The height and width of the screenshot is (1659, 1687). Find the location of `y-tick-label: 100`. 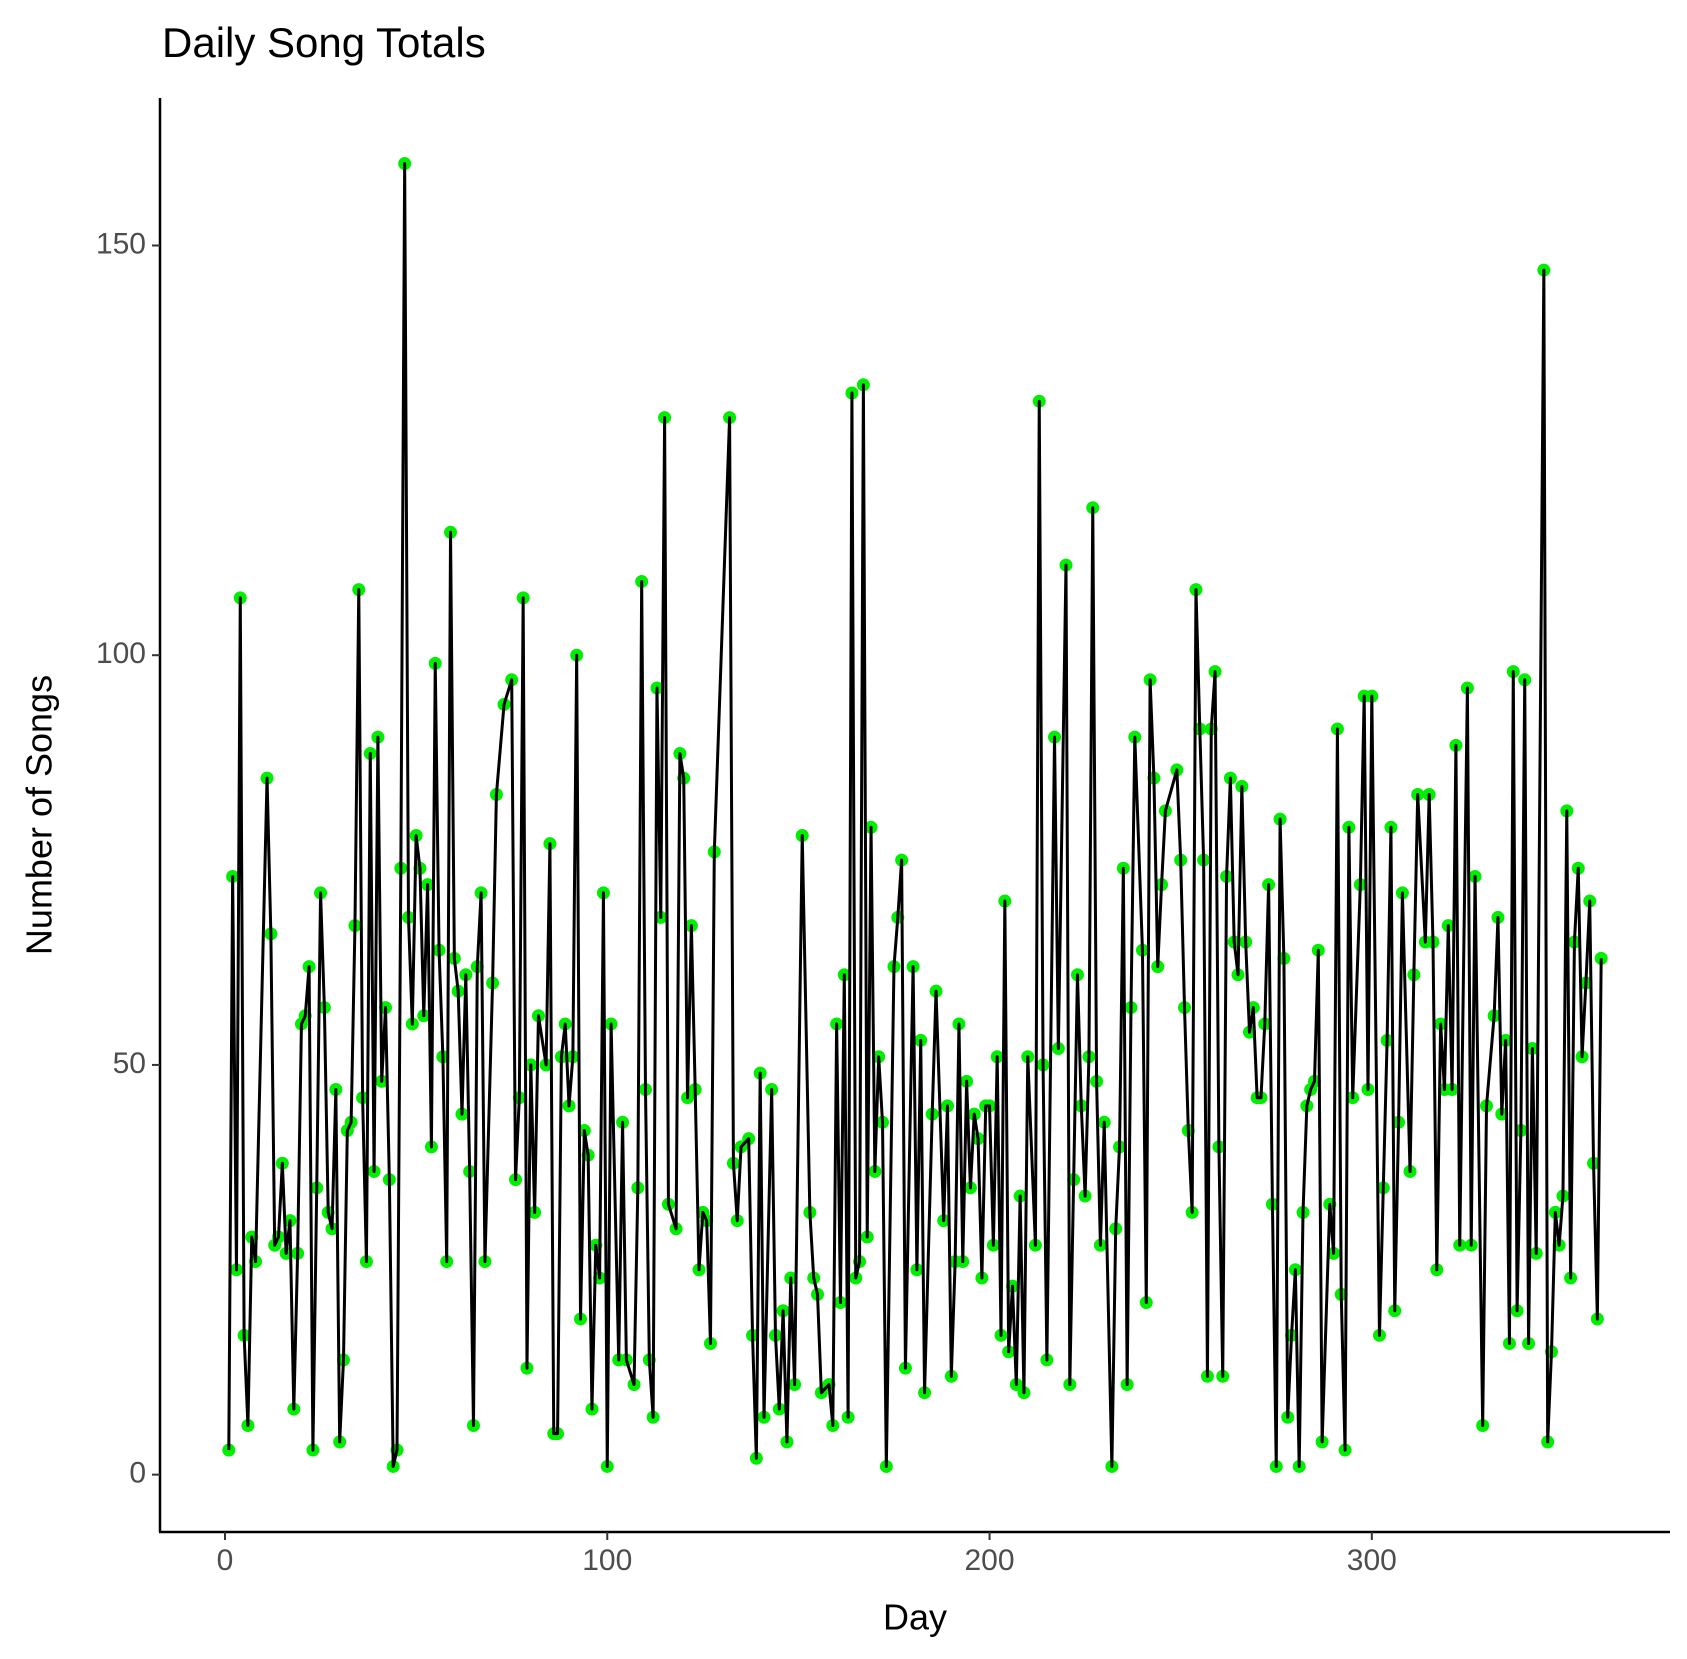

y-tick-label: 100 is located at coordinates (121, 653).